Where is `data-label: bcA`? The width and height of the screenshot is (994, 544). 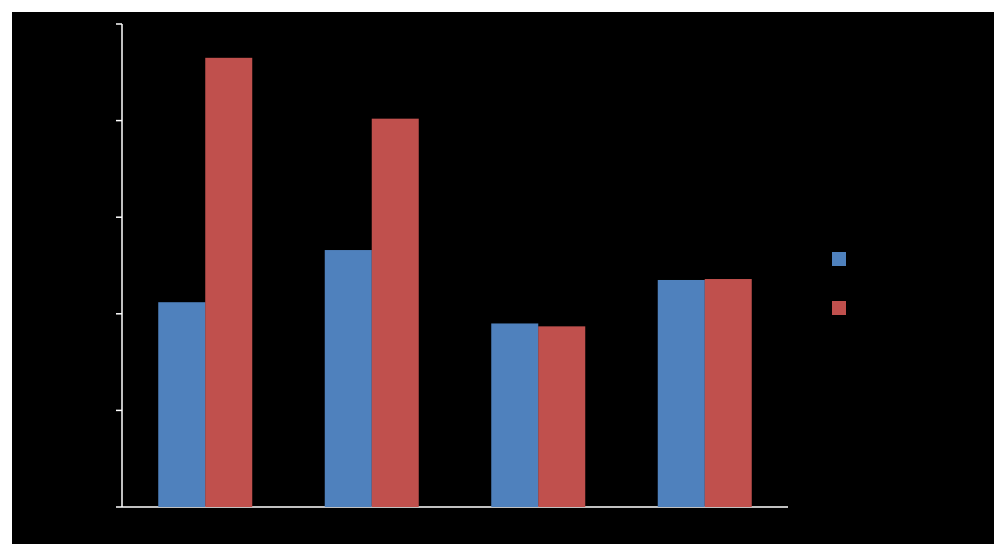 data-label: bcA is located at coordinates (681, 260).